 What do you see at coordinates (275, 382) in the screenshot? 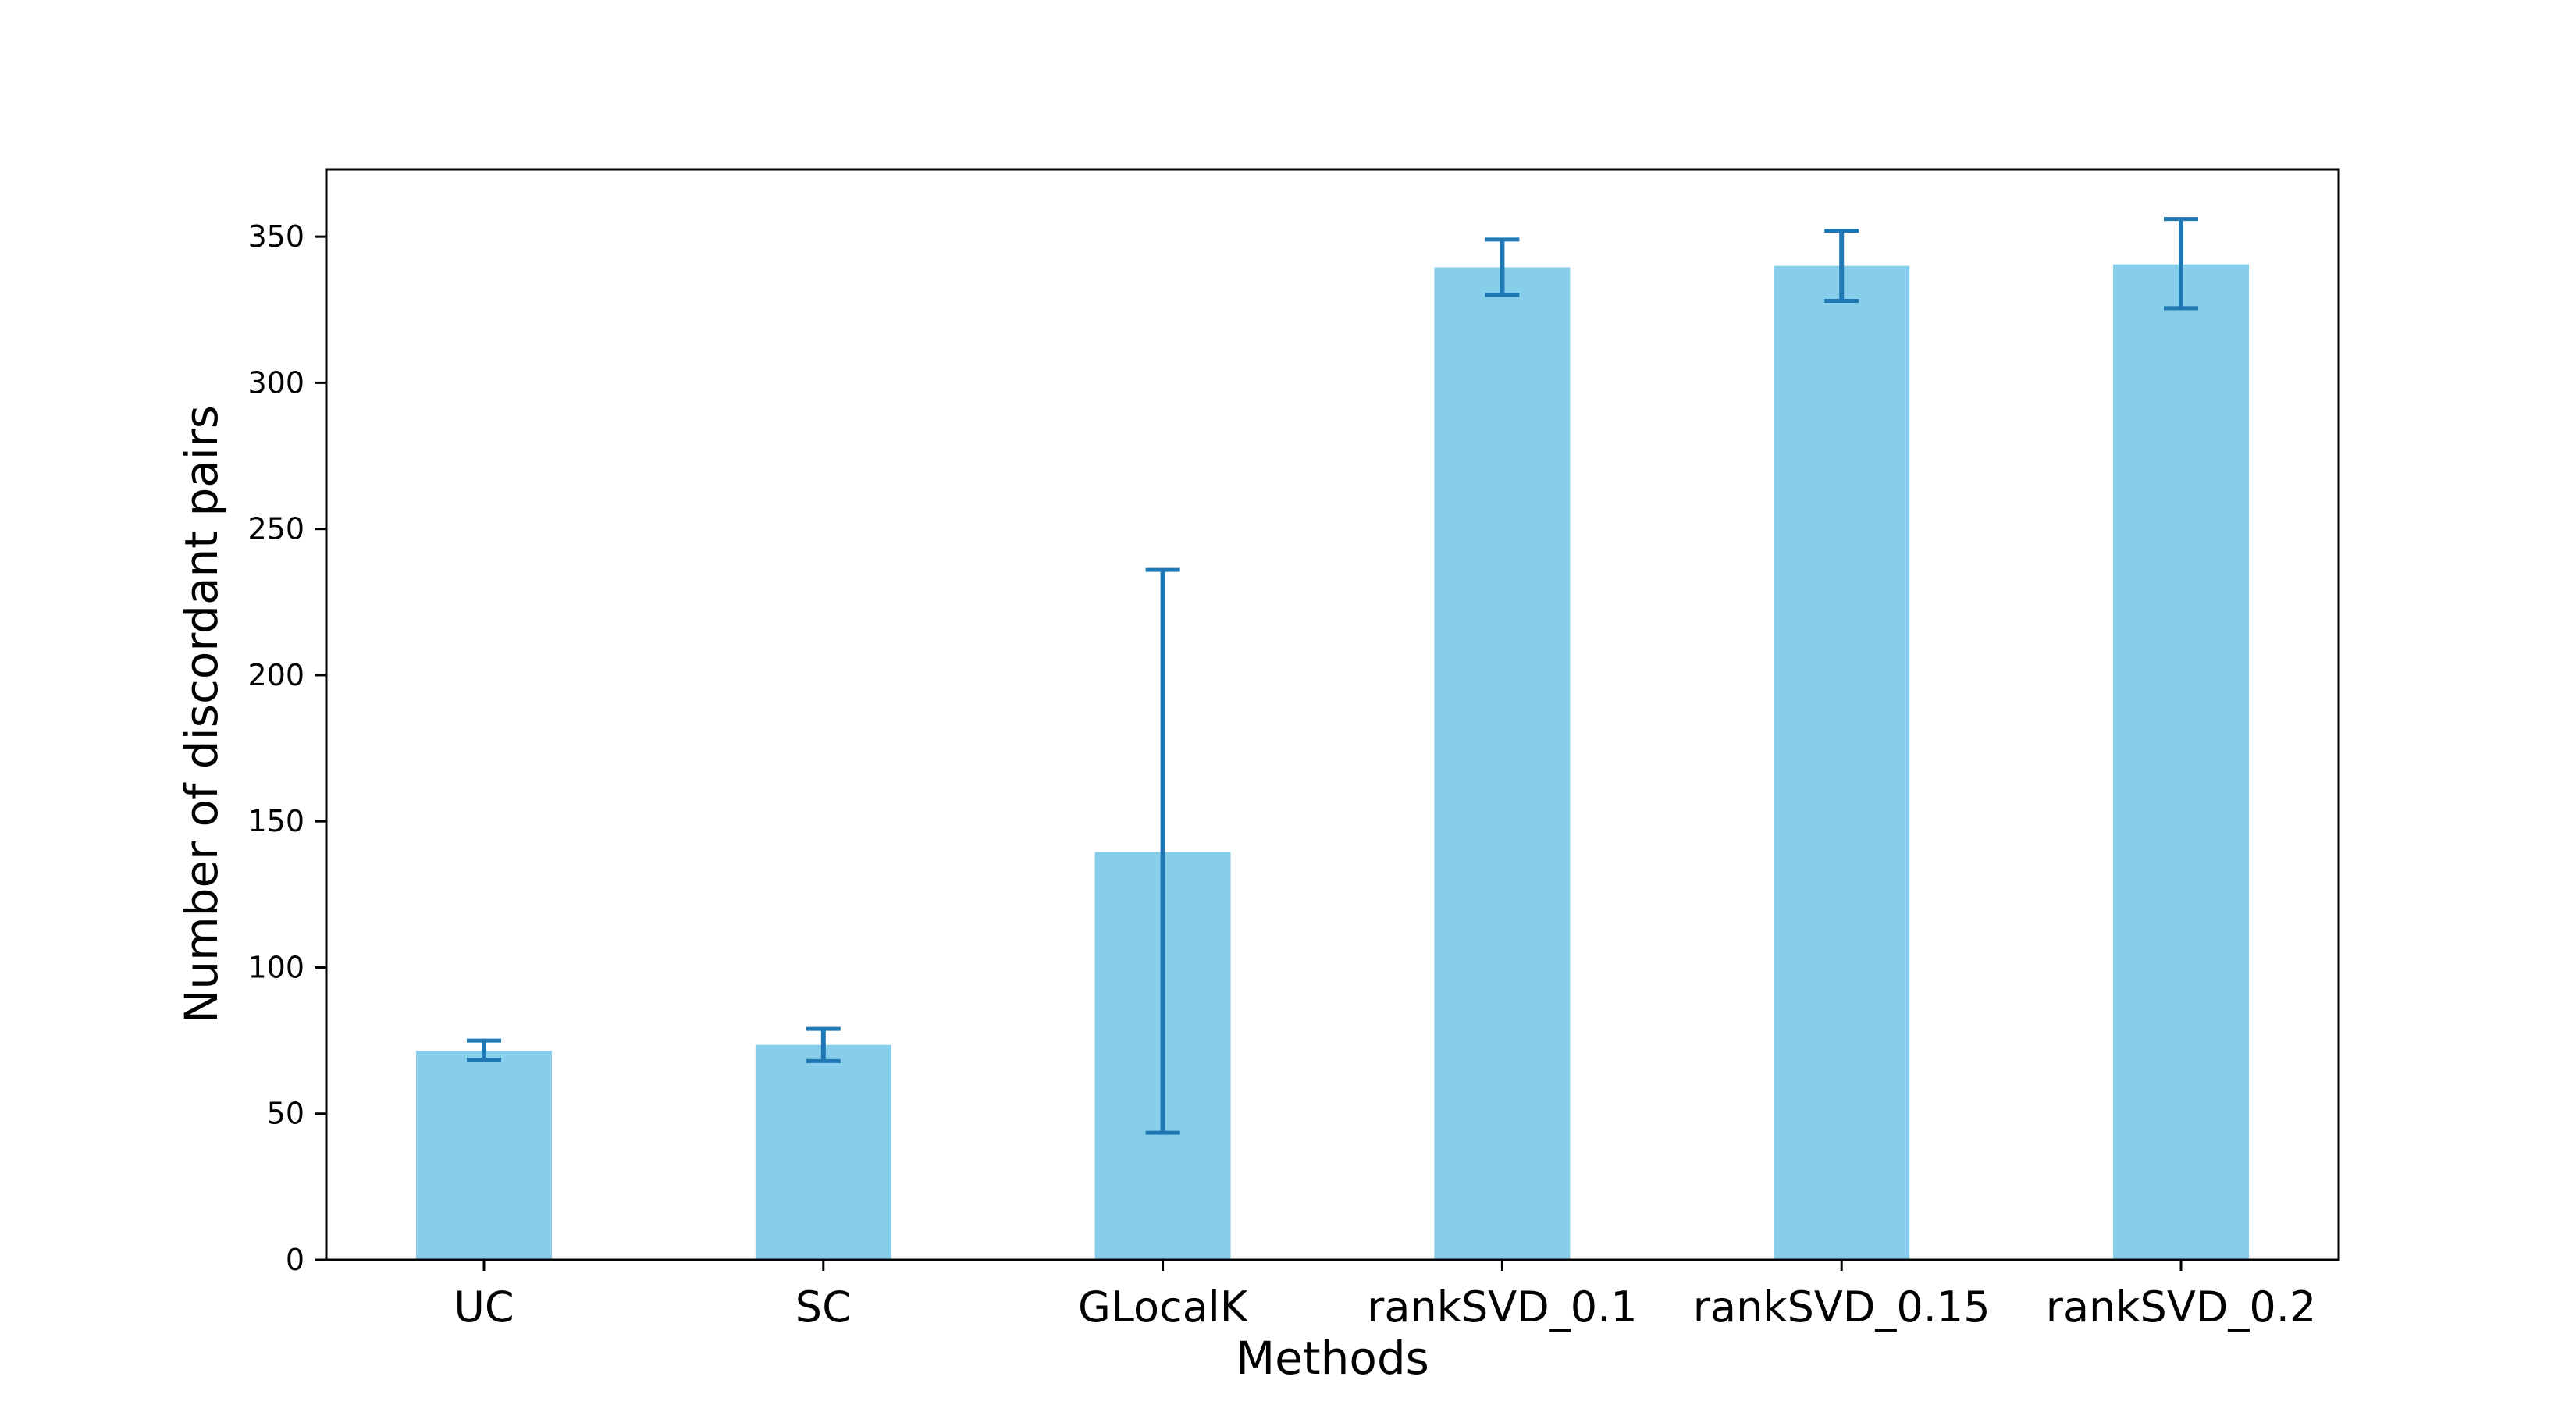
I see `y-tick-label: 300` at bounding box center [275, 382].